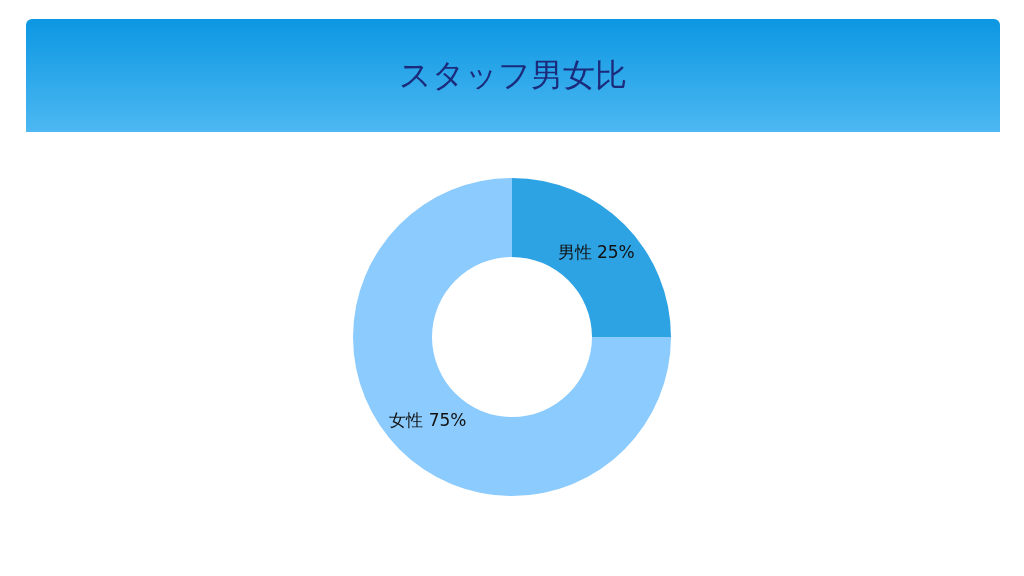  Describe the element at coordinates (513, 75) in the screenshot. I see `chart-title: スタッフ男女比` at that location.